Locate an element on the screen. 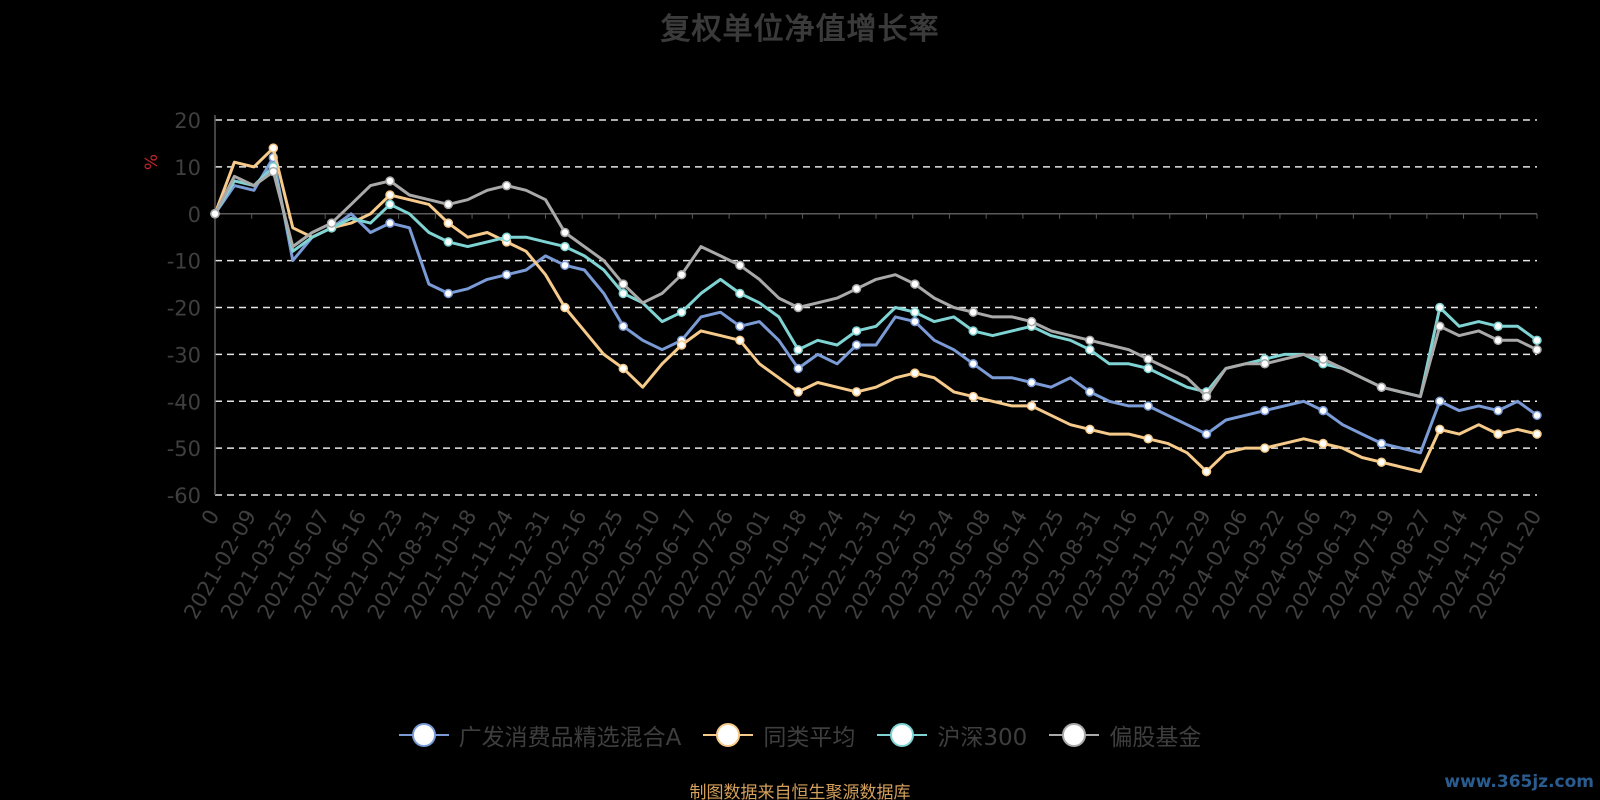 The image size is (1600, 800). y-tick-label: -10 is located at coordinates (184, 262).